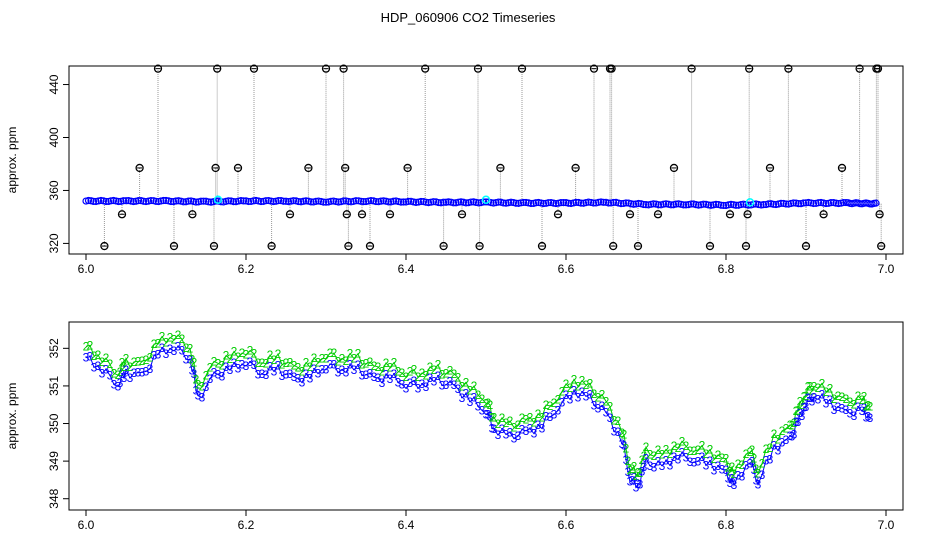 This screenshot has width=936, height=540. I want to click on bottom-y-tick-label: 350, so click(54, 423).